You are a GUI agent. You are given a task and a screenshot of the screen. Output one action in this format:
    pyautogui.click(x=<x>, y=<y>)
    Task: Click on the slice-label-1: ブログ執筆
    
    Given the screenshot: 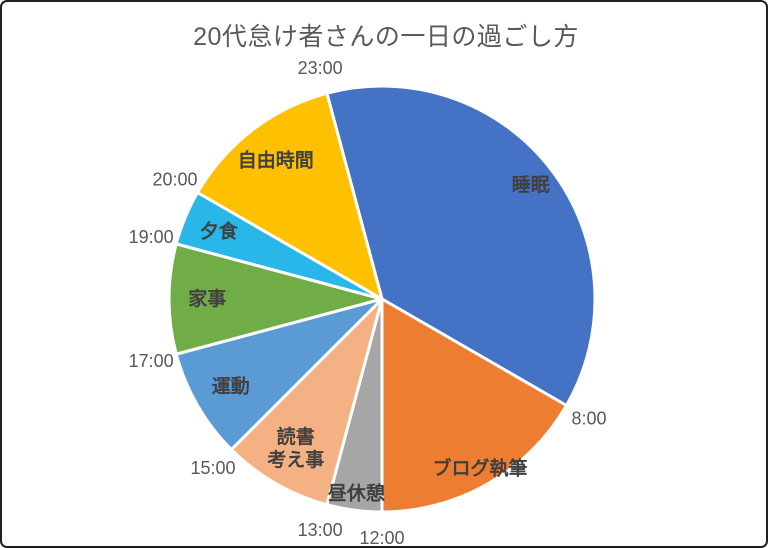 What is the action you would take?
    pyautogui.click(x=479, y=468)
    